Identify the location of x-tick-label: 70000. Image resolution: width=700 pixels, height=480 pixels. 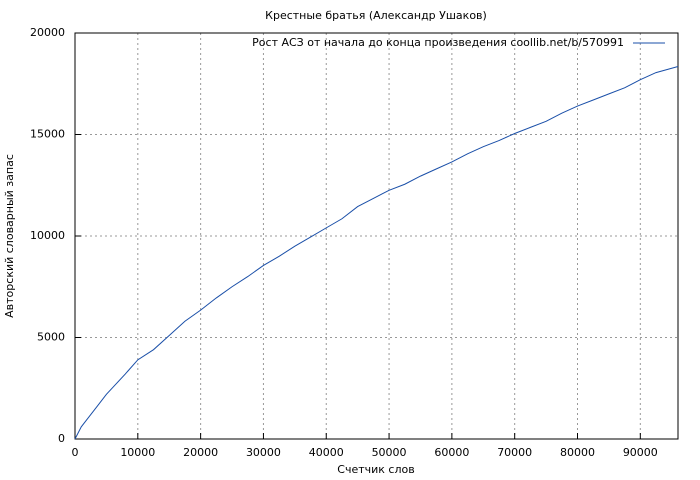
(514, 452).